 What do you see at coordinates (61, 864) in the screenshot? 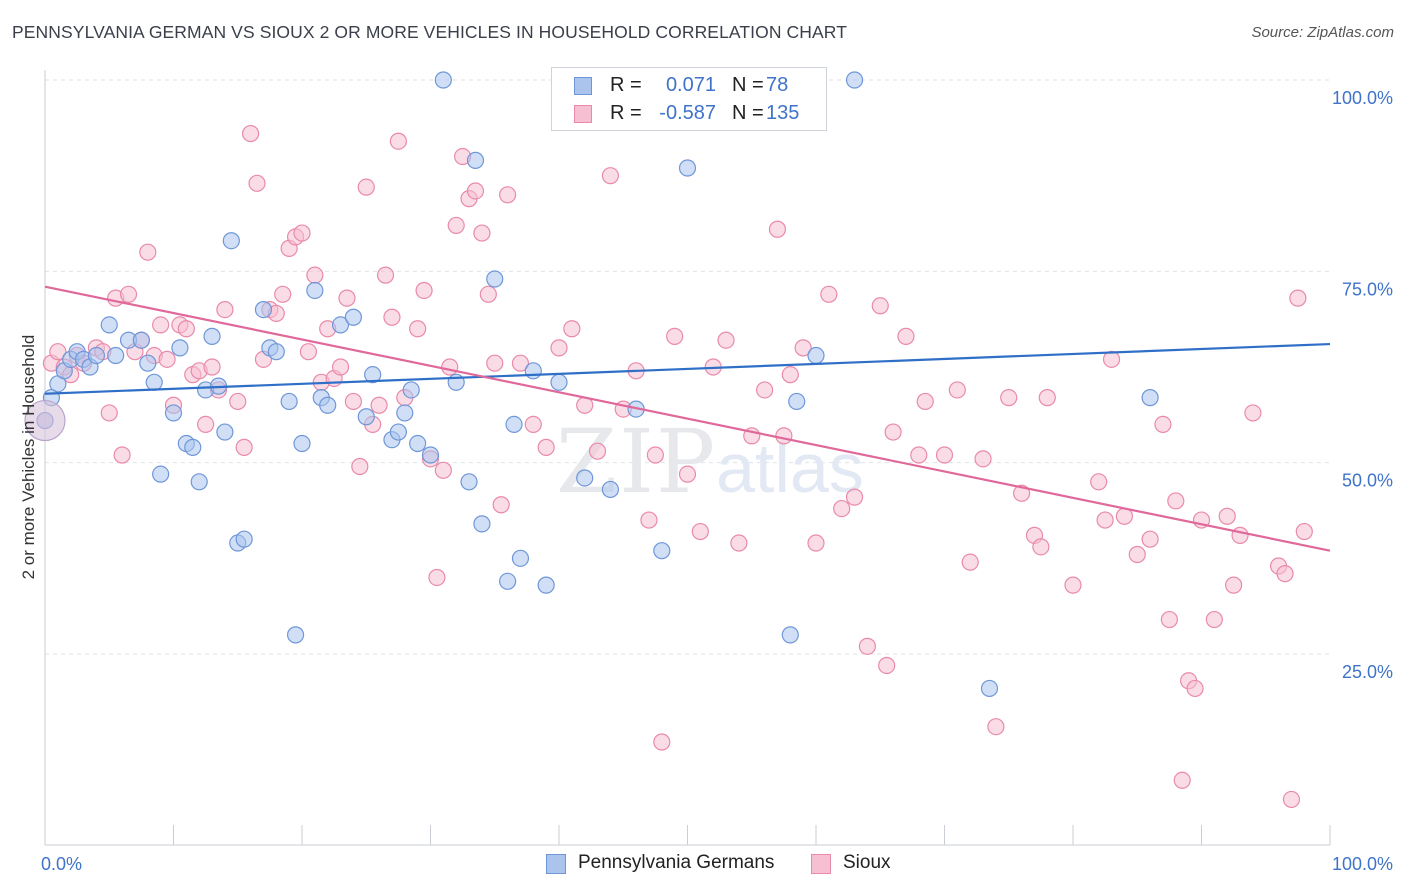
I see `x-tick-label-min: 0.0%` at bounding box center [61, 864].